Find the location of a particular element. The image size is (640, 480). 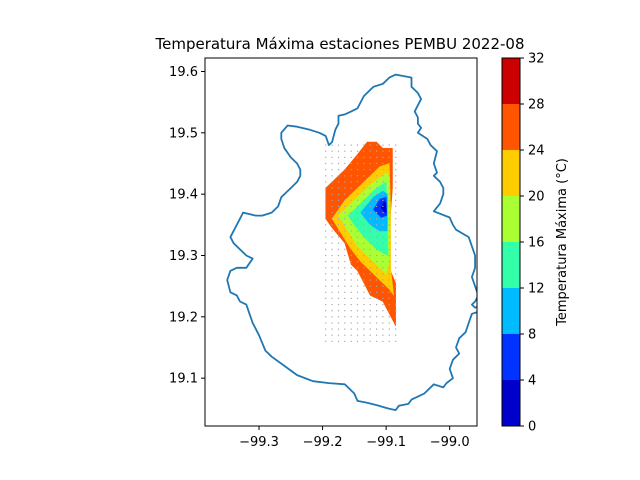

colorbar-tick-label: 4 is located at coordinates (532, 381).